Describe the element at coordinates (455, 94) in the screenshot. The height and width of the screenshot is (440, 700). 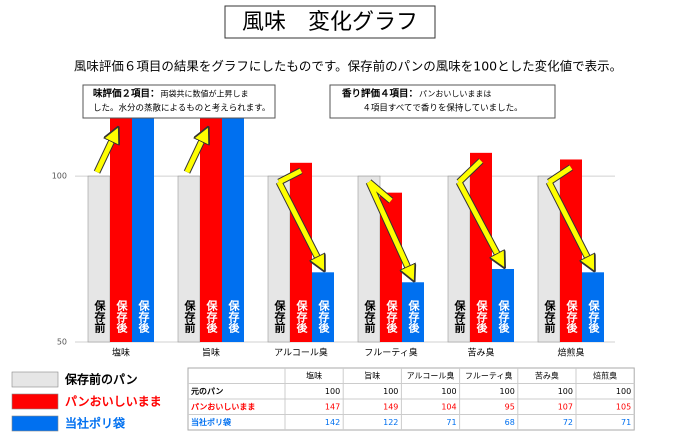
I see `annotation-text: パンおいしいままは` at that location.